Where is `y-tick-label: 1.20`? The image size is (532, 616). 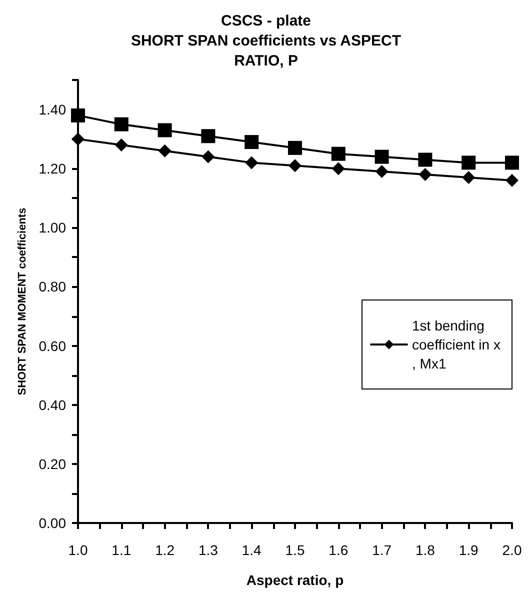
y-tick-label: 1.20 is located at coordinates (52, 168).